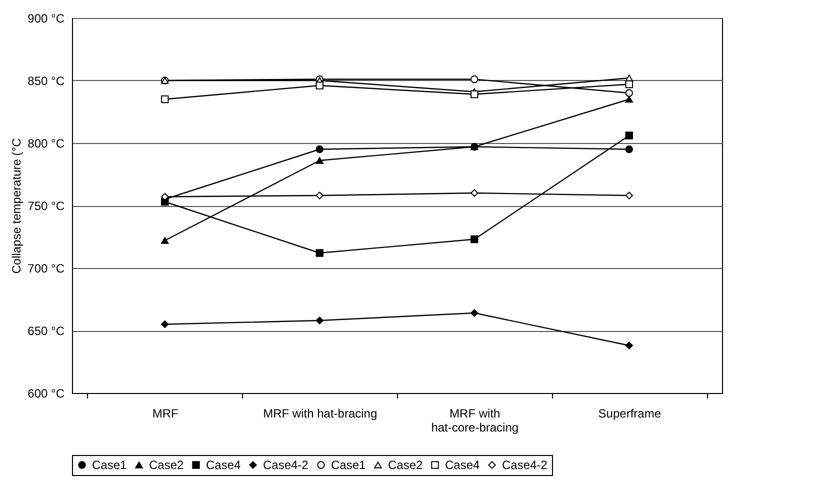 The image size is (828, 502). I want to click on y-tick-label: 600 °C, so click(46, 393).